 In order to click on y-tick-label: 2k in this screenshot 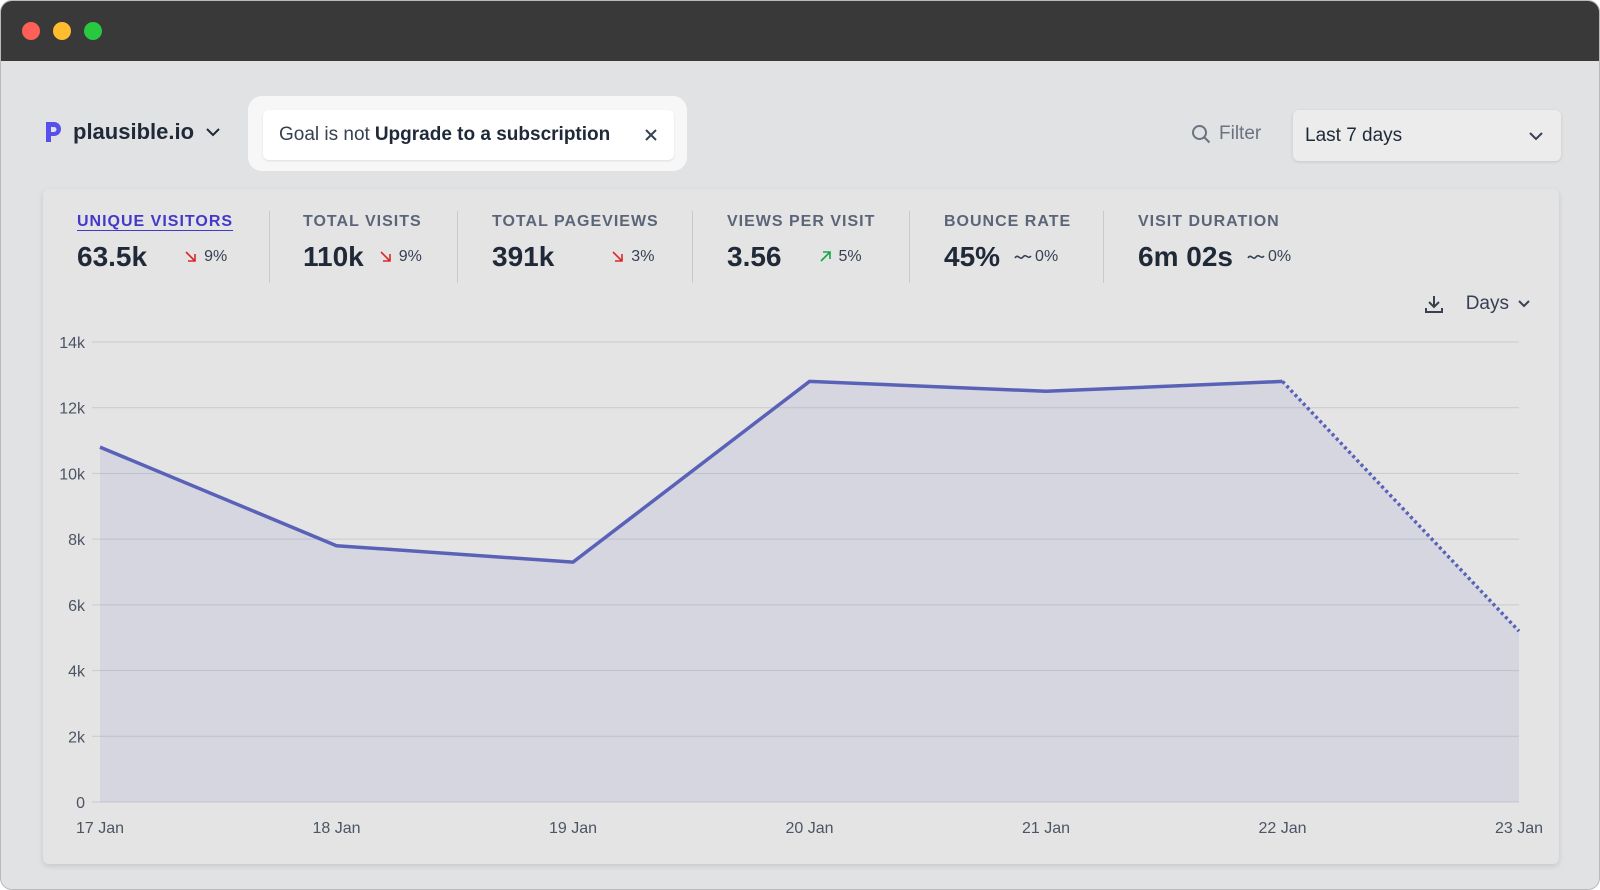, I will do `click(77, 737)`.